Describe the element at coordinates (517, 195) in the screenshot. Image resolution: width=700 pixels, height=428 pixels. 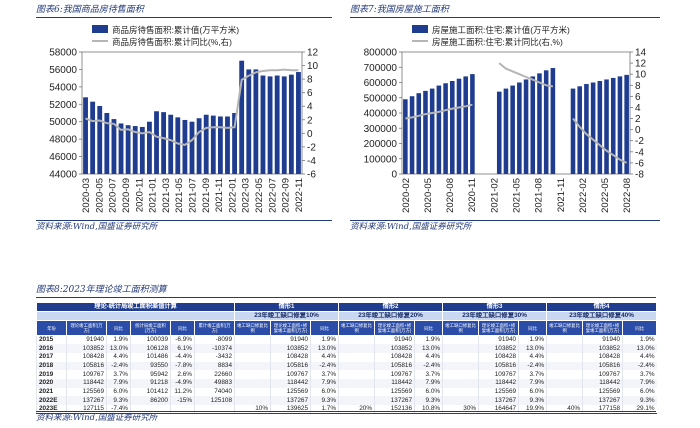
I see `x-tick-label: 2021-05` at that location.